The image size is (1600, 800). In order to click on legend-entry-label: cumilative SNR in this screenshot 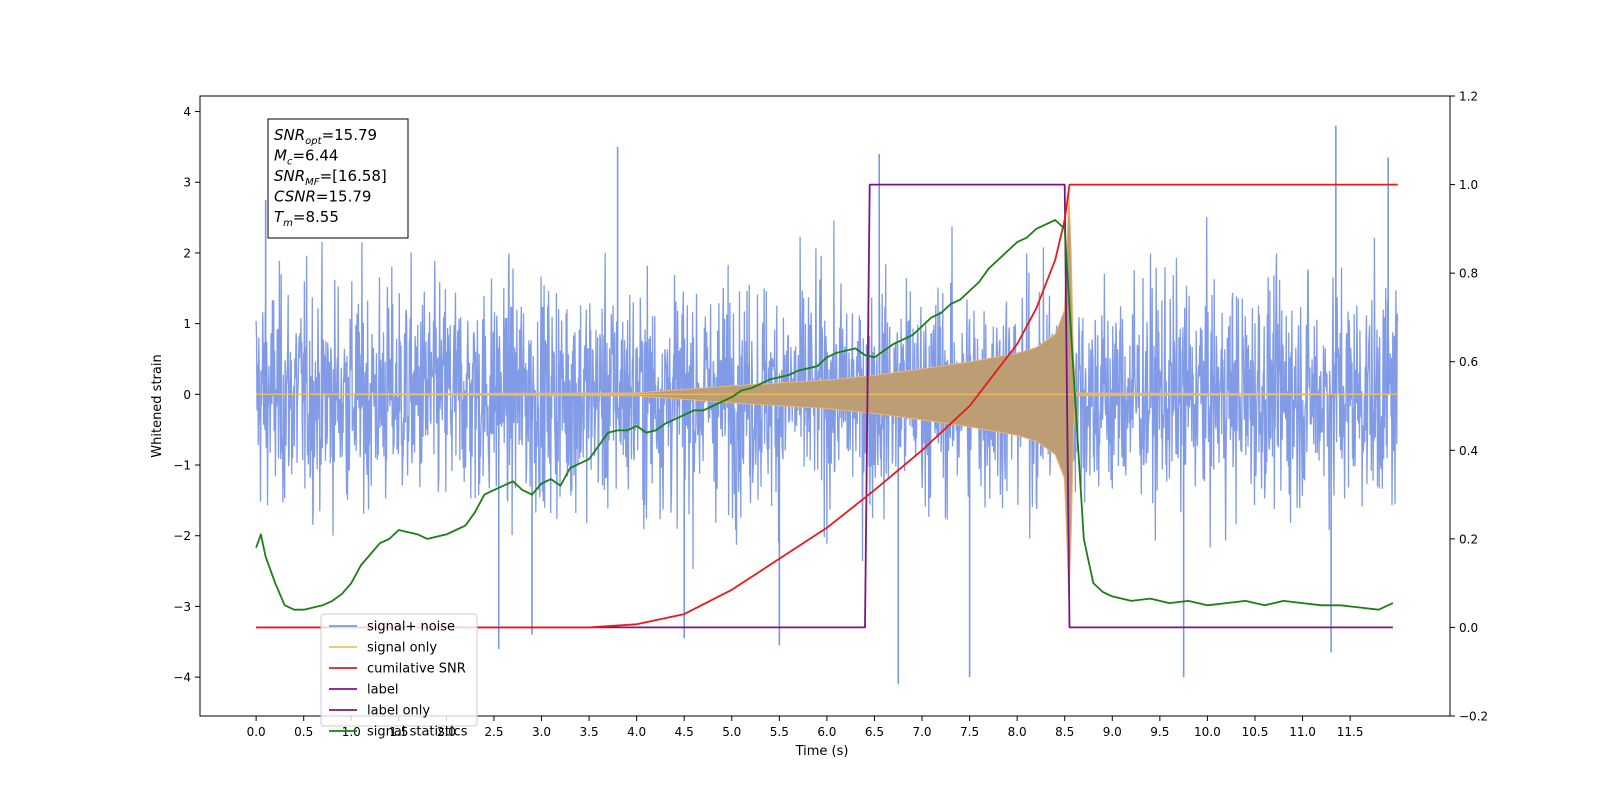, I will do `click(416, 669)`.